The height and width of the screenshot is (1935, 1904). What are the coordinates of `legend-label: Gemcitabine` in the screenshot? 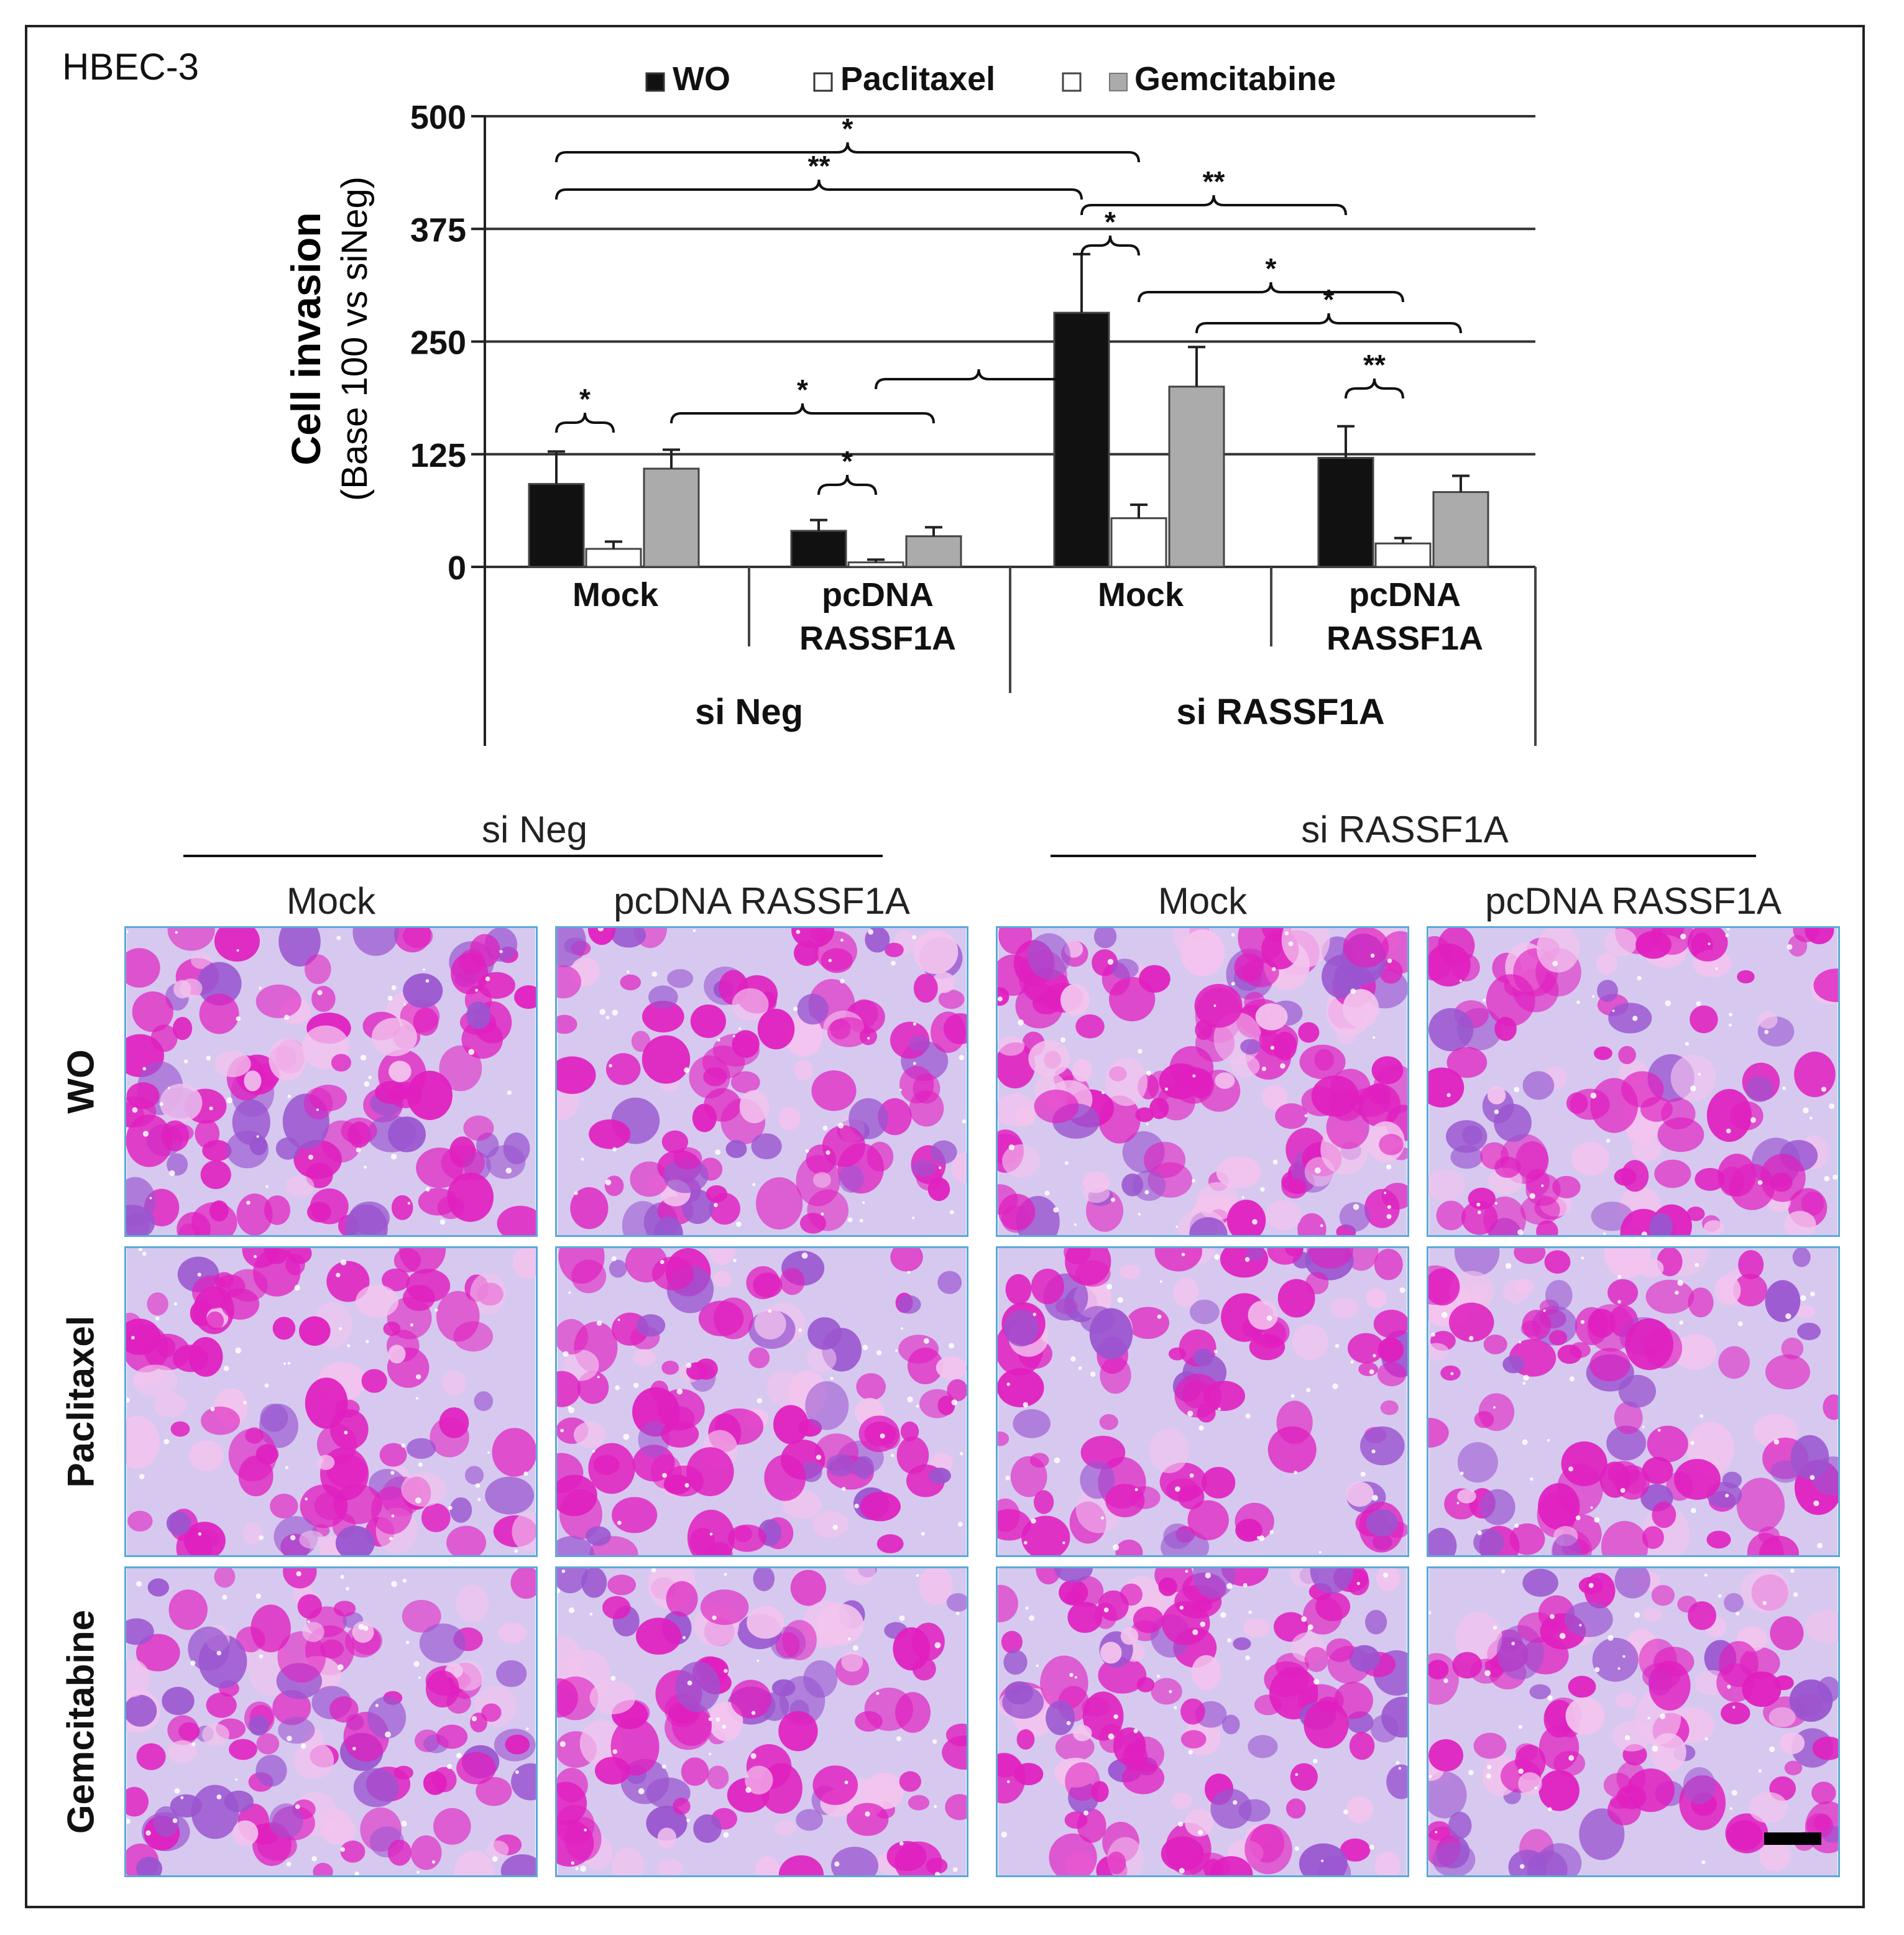 It's located at (1235, 79).